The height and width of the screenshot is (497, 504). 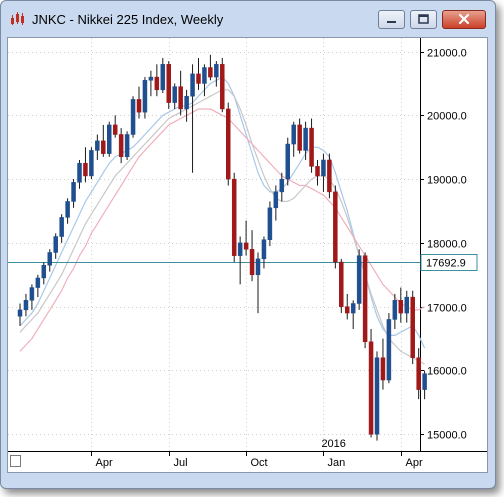 I want to click on last-price-box, so click(x=449, y=262).